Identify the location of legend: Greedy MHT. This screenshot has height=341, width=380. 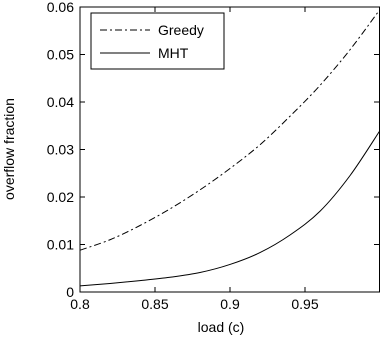
(157, 41).